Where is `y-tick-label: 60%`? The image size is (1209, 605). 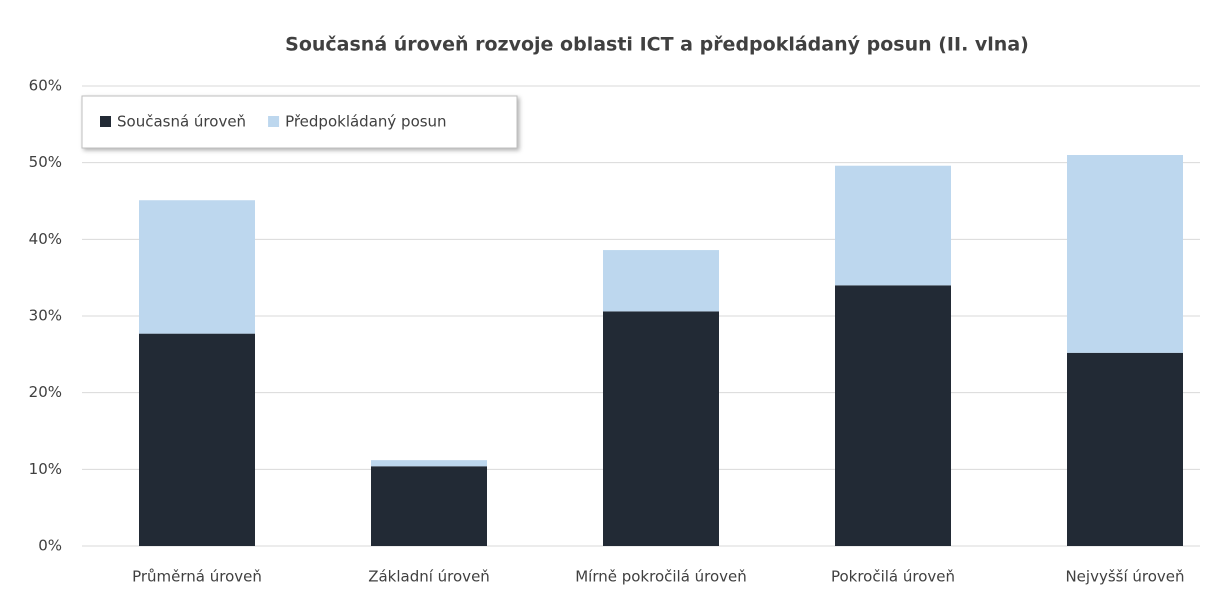 y-tick-label: 60% is located at coordinates (45, 86).